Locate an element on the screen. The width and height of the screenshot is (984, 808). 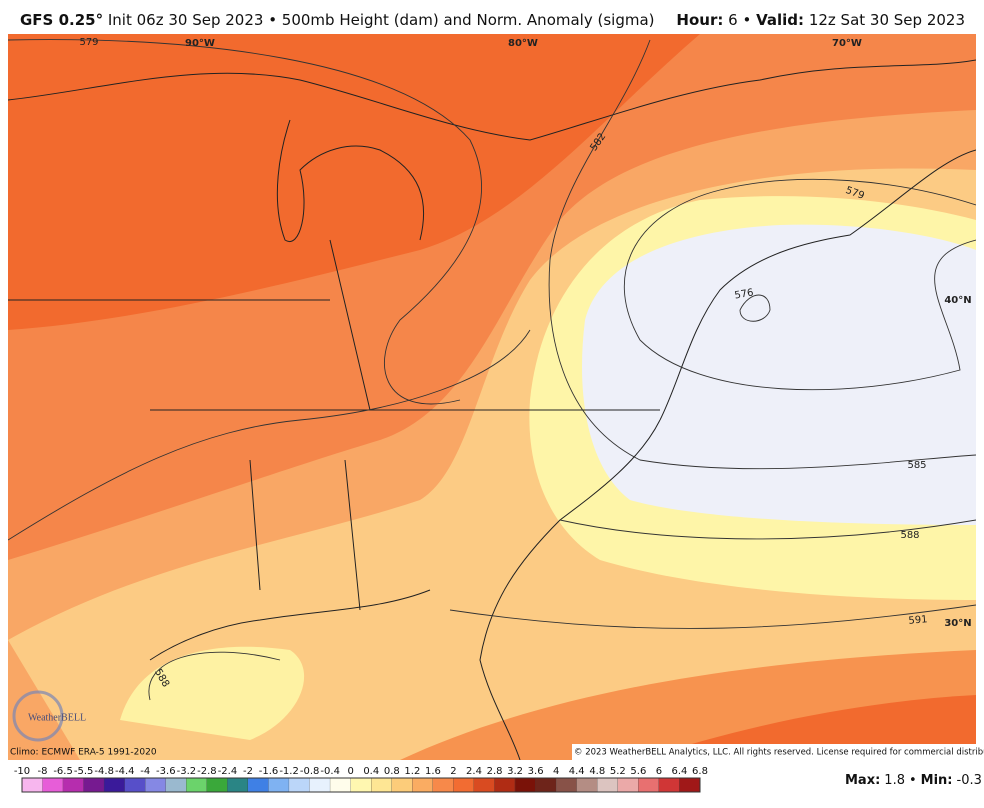
contour-label: 588 is located at coordinates (909, 535).